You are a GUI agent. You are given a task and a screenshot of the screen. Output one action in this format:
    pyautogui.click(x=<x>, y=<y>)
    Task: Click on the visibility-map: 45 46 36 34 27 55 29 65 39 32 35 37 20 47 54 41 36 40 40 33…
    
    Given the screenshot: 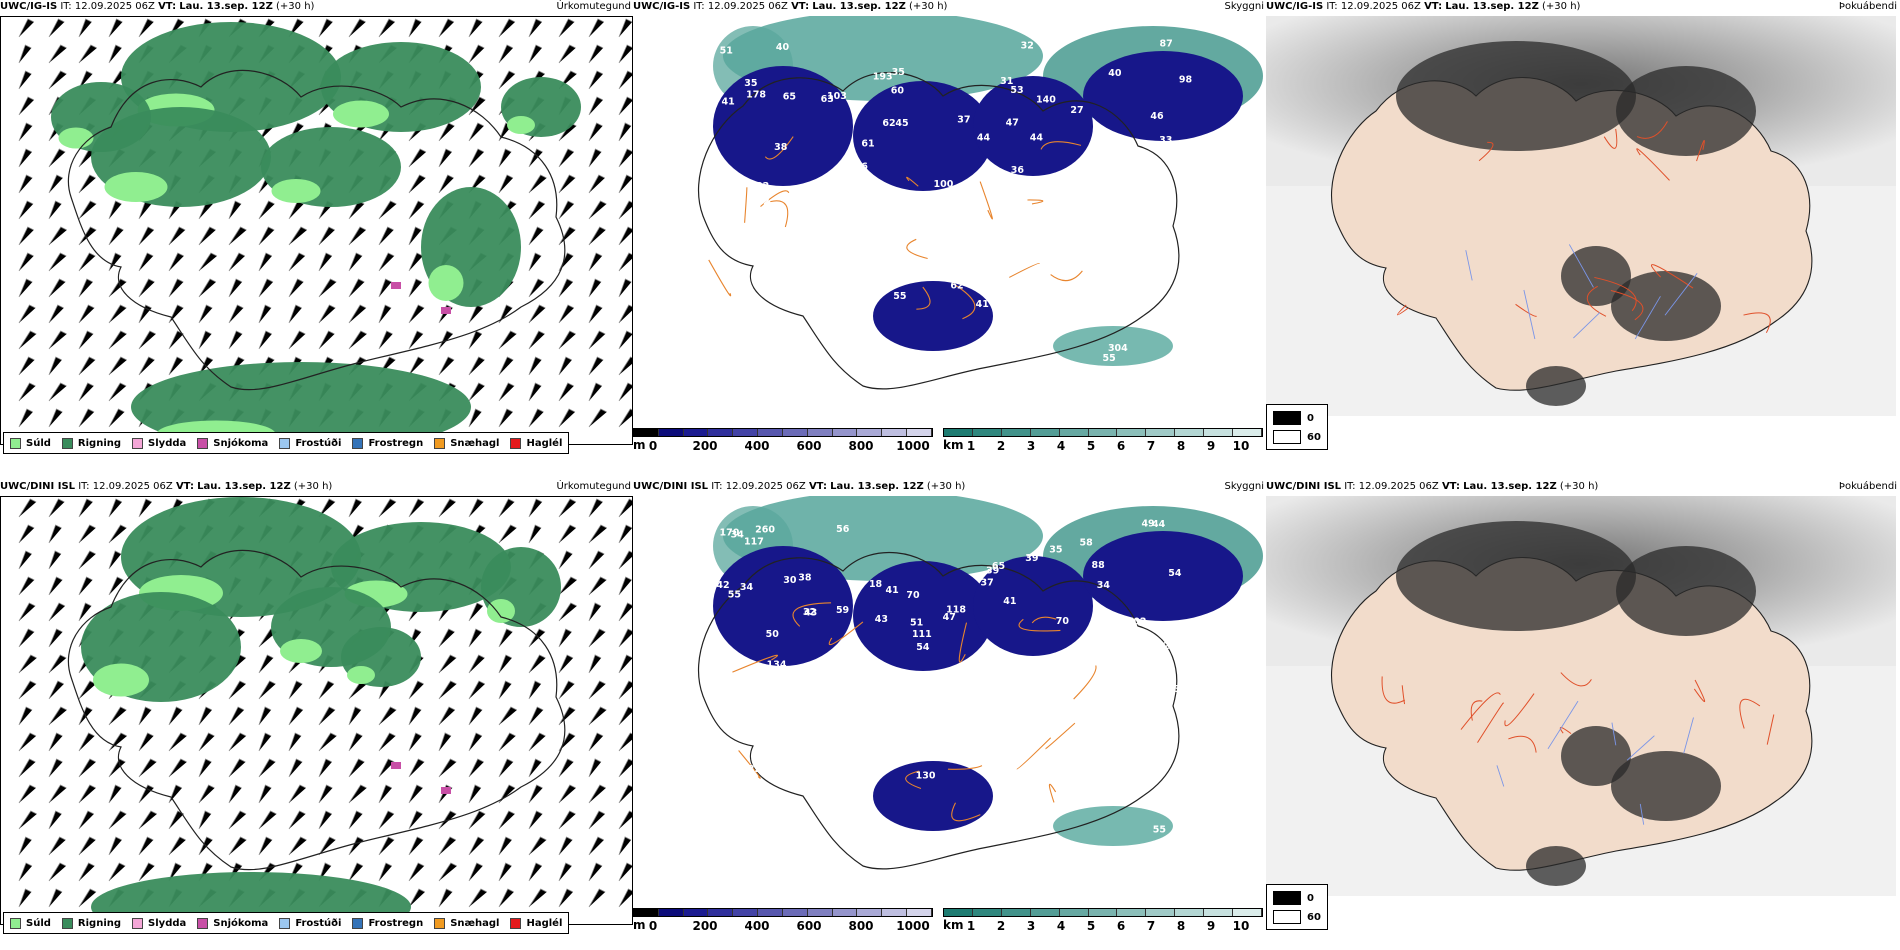 What is the action you would take?
    pyautogui.click(x=948, y=216)
    